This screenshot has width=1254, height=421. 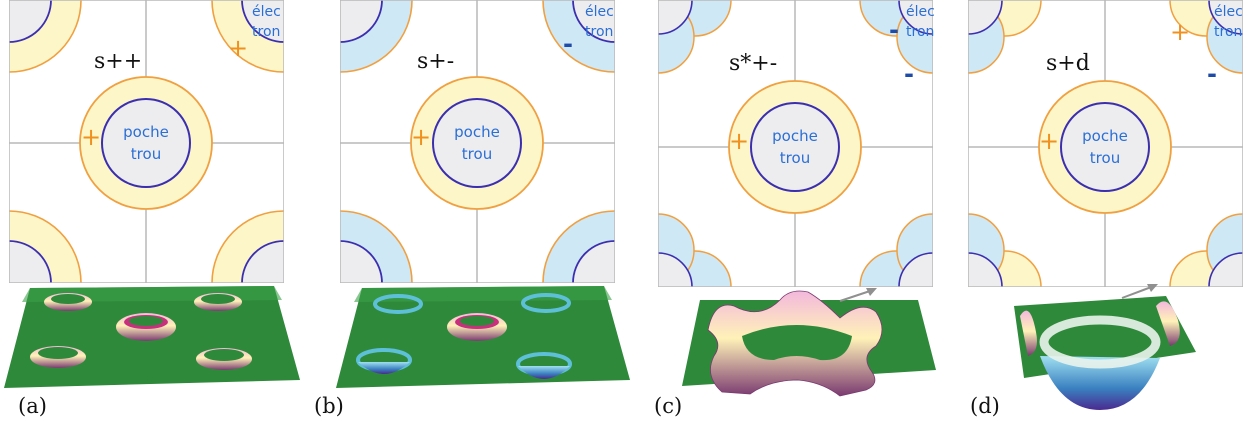 I want to click on hole-pocket-a, so click(x=146, y=143).